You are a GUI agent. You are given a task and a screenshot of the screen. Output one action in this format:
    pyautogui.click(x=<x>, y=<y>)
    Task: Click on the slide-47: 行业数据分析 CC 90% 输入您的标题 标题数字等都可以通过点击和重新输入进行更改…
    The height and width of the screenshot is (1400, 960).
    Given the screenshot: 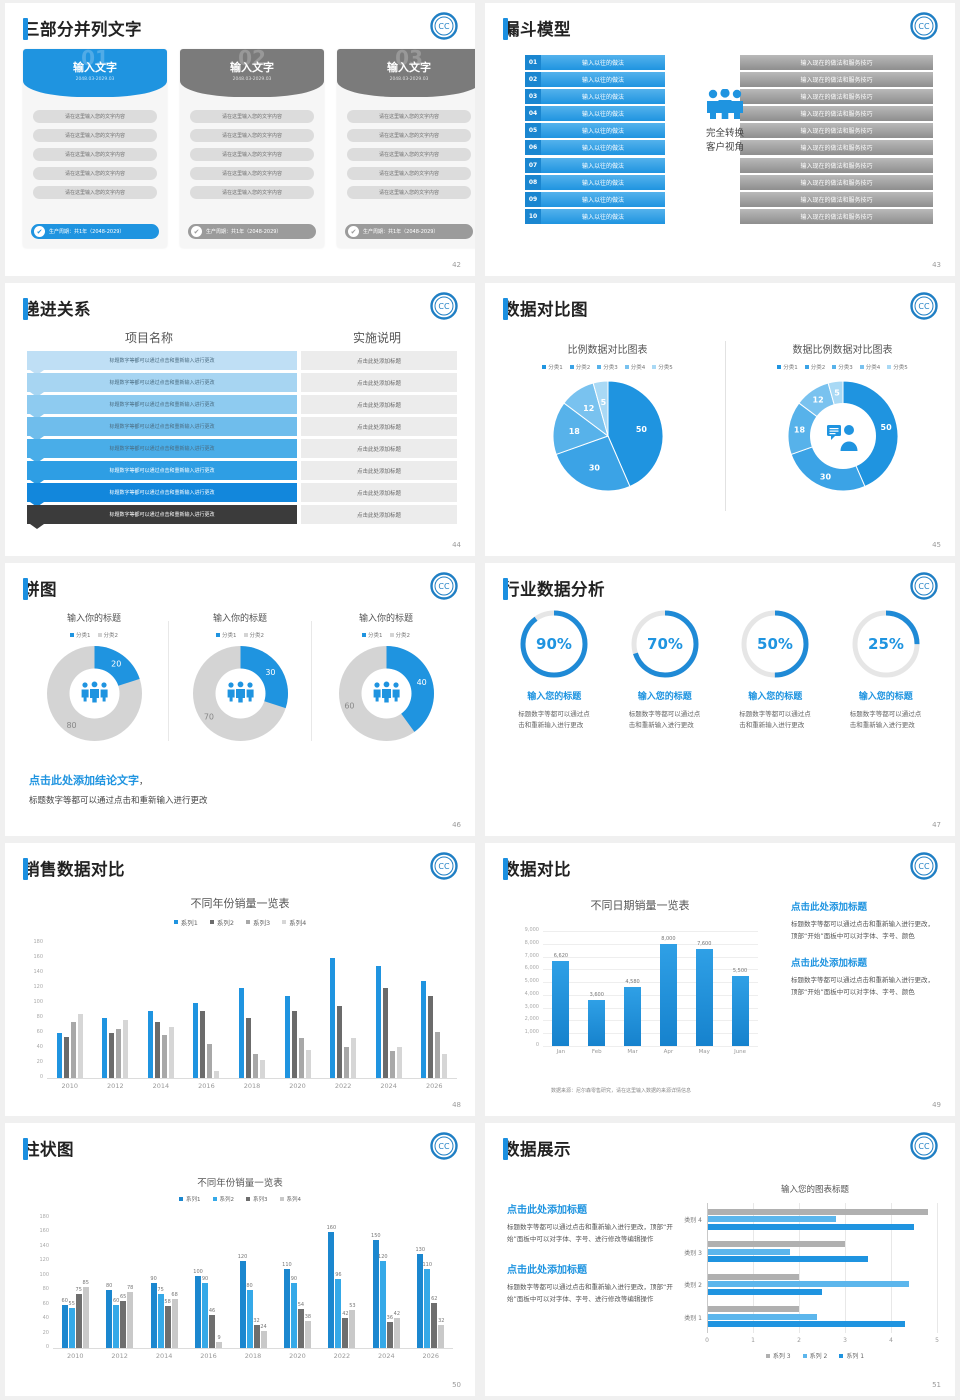 What is the action you would take?
    pyautogui.click(x=720, y=700)
    